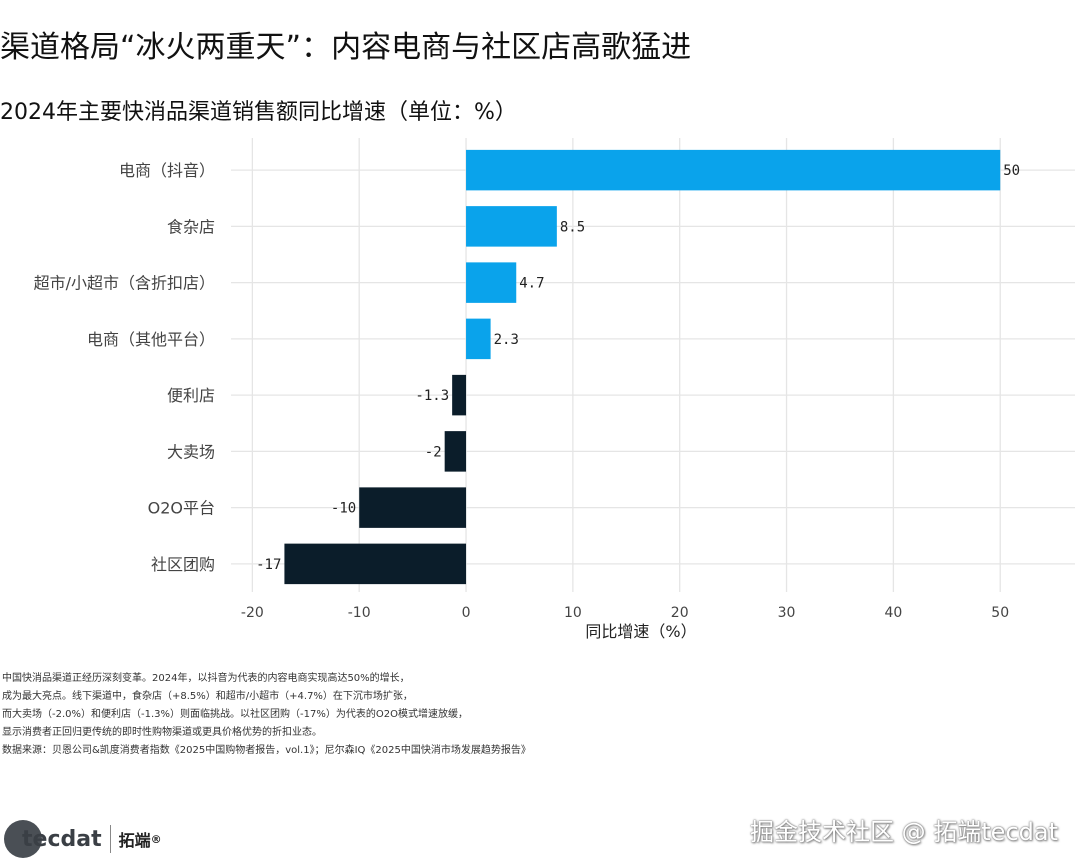  What do you see at coordinates (432, 396) in the screenshot?
I see `bar-value-label: -1.3` at bounding box center [432, 396].